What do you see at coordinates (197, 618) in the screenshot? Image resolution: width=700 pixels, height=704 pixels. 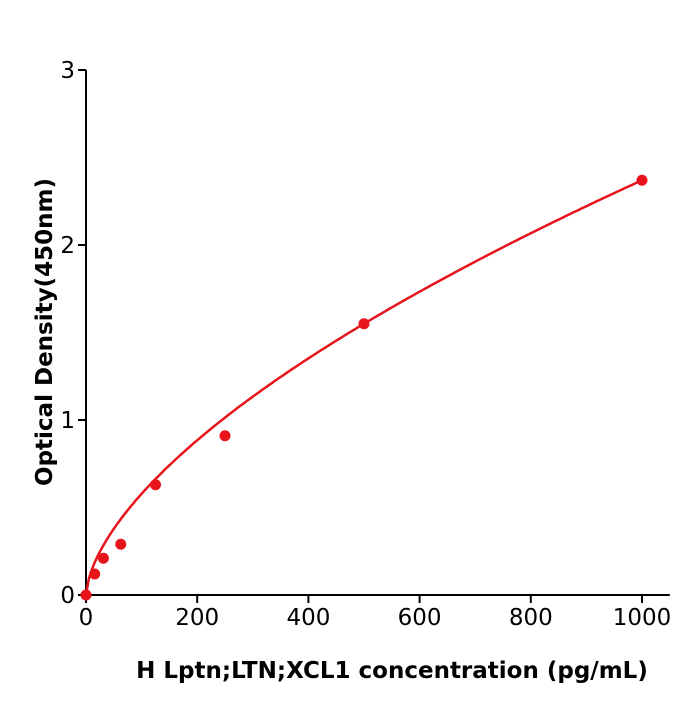 I see `x-tick-label: 200` at bounding box center [197, 618].